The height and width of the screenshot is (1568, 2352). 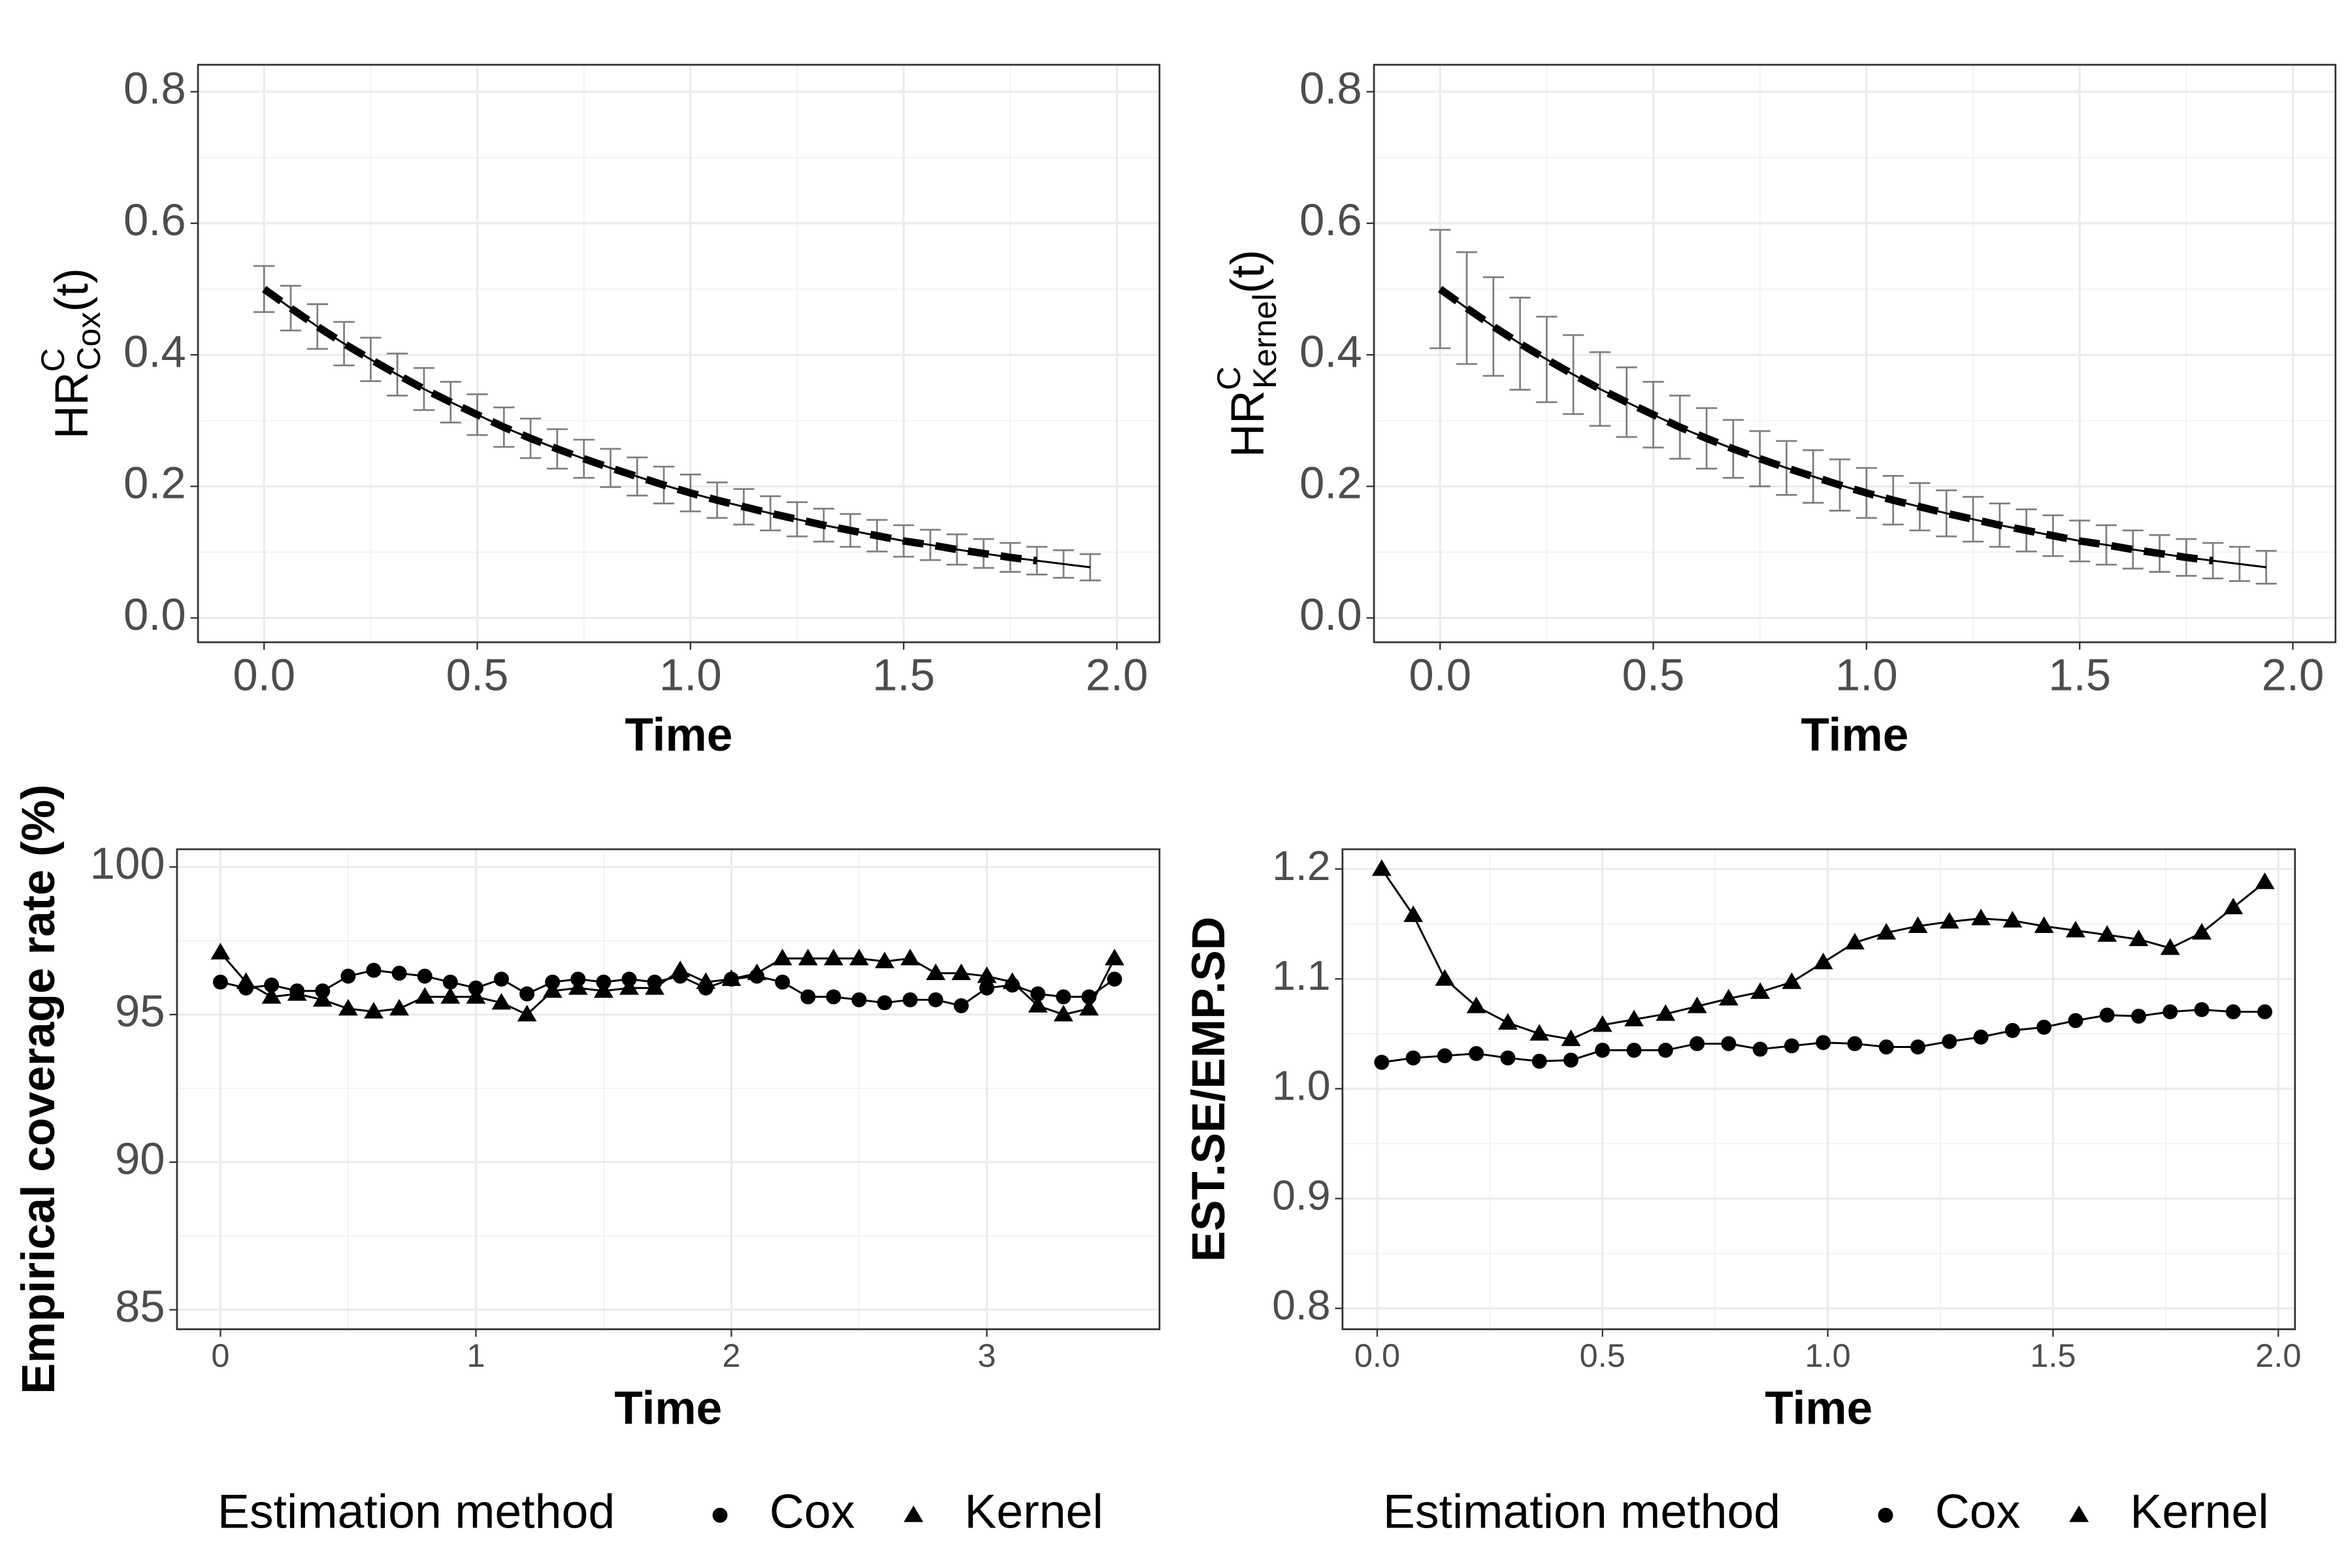 I want to click on legend-title: Estimation method, so click(x=1581, y=1511).